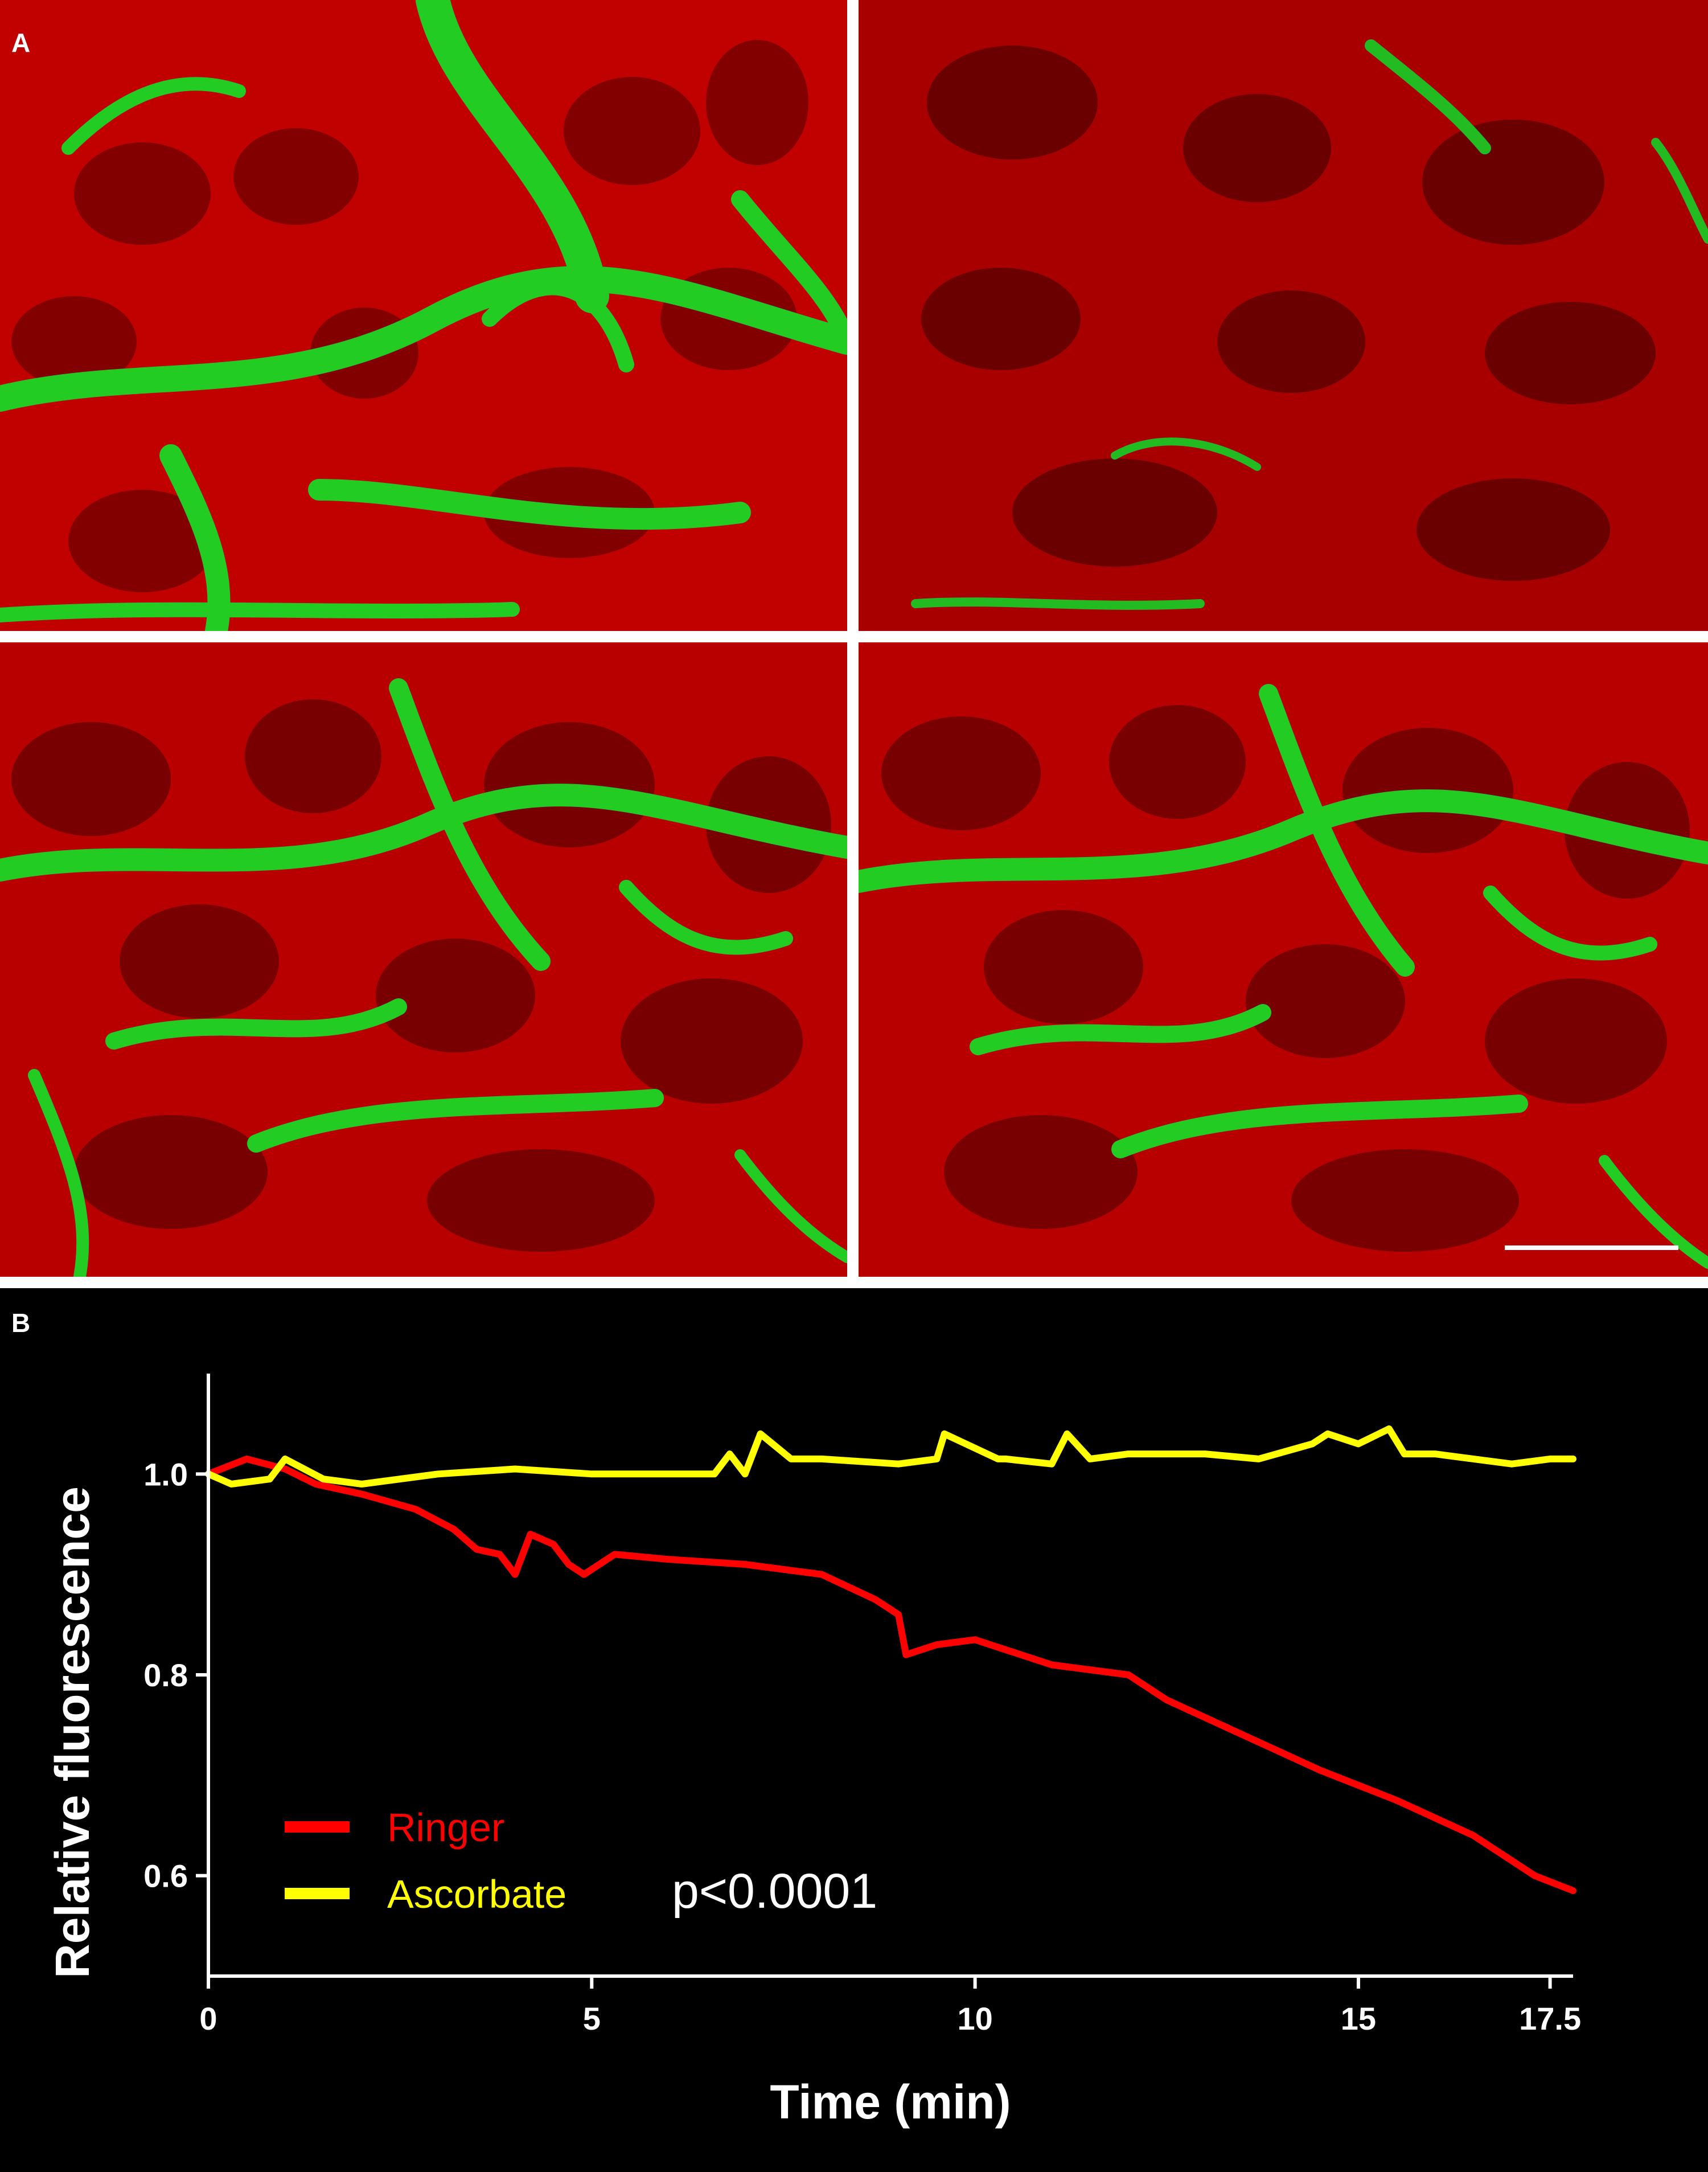  What do you see at coordinates (72, 1732) in the screenshot?
I see `y-axis-title: Relative fluorescence` at bounding box center [72, 1732].